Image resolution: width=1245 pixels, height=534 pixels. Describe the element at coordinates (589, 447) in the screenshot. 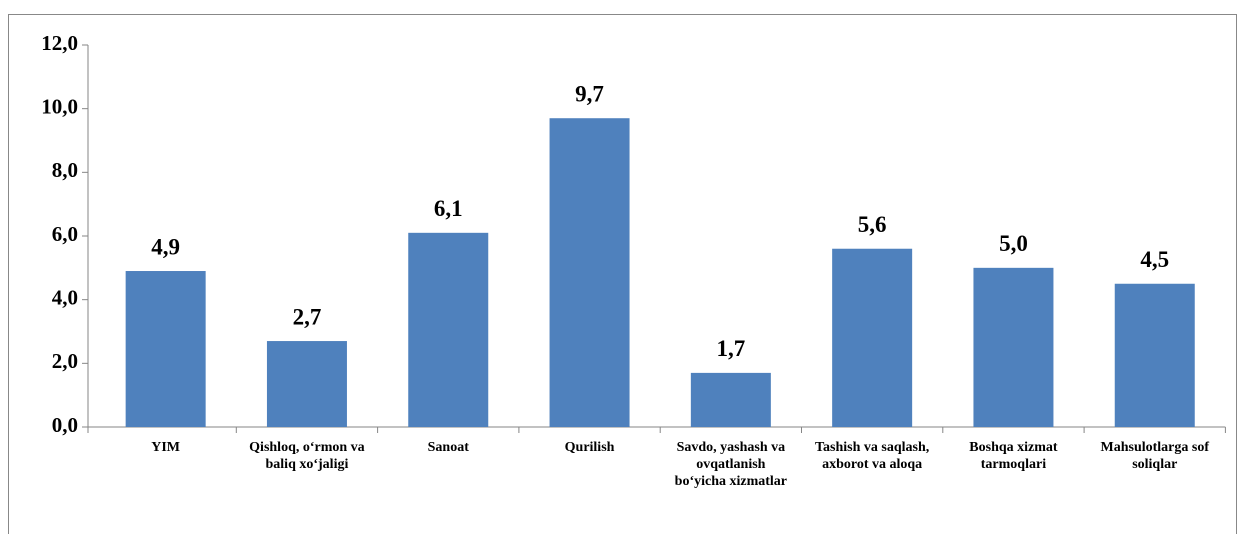

I see `x-tick-label: Qurilish` at that location.